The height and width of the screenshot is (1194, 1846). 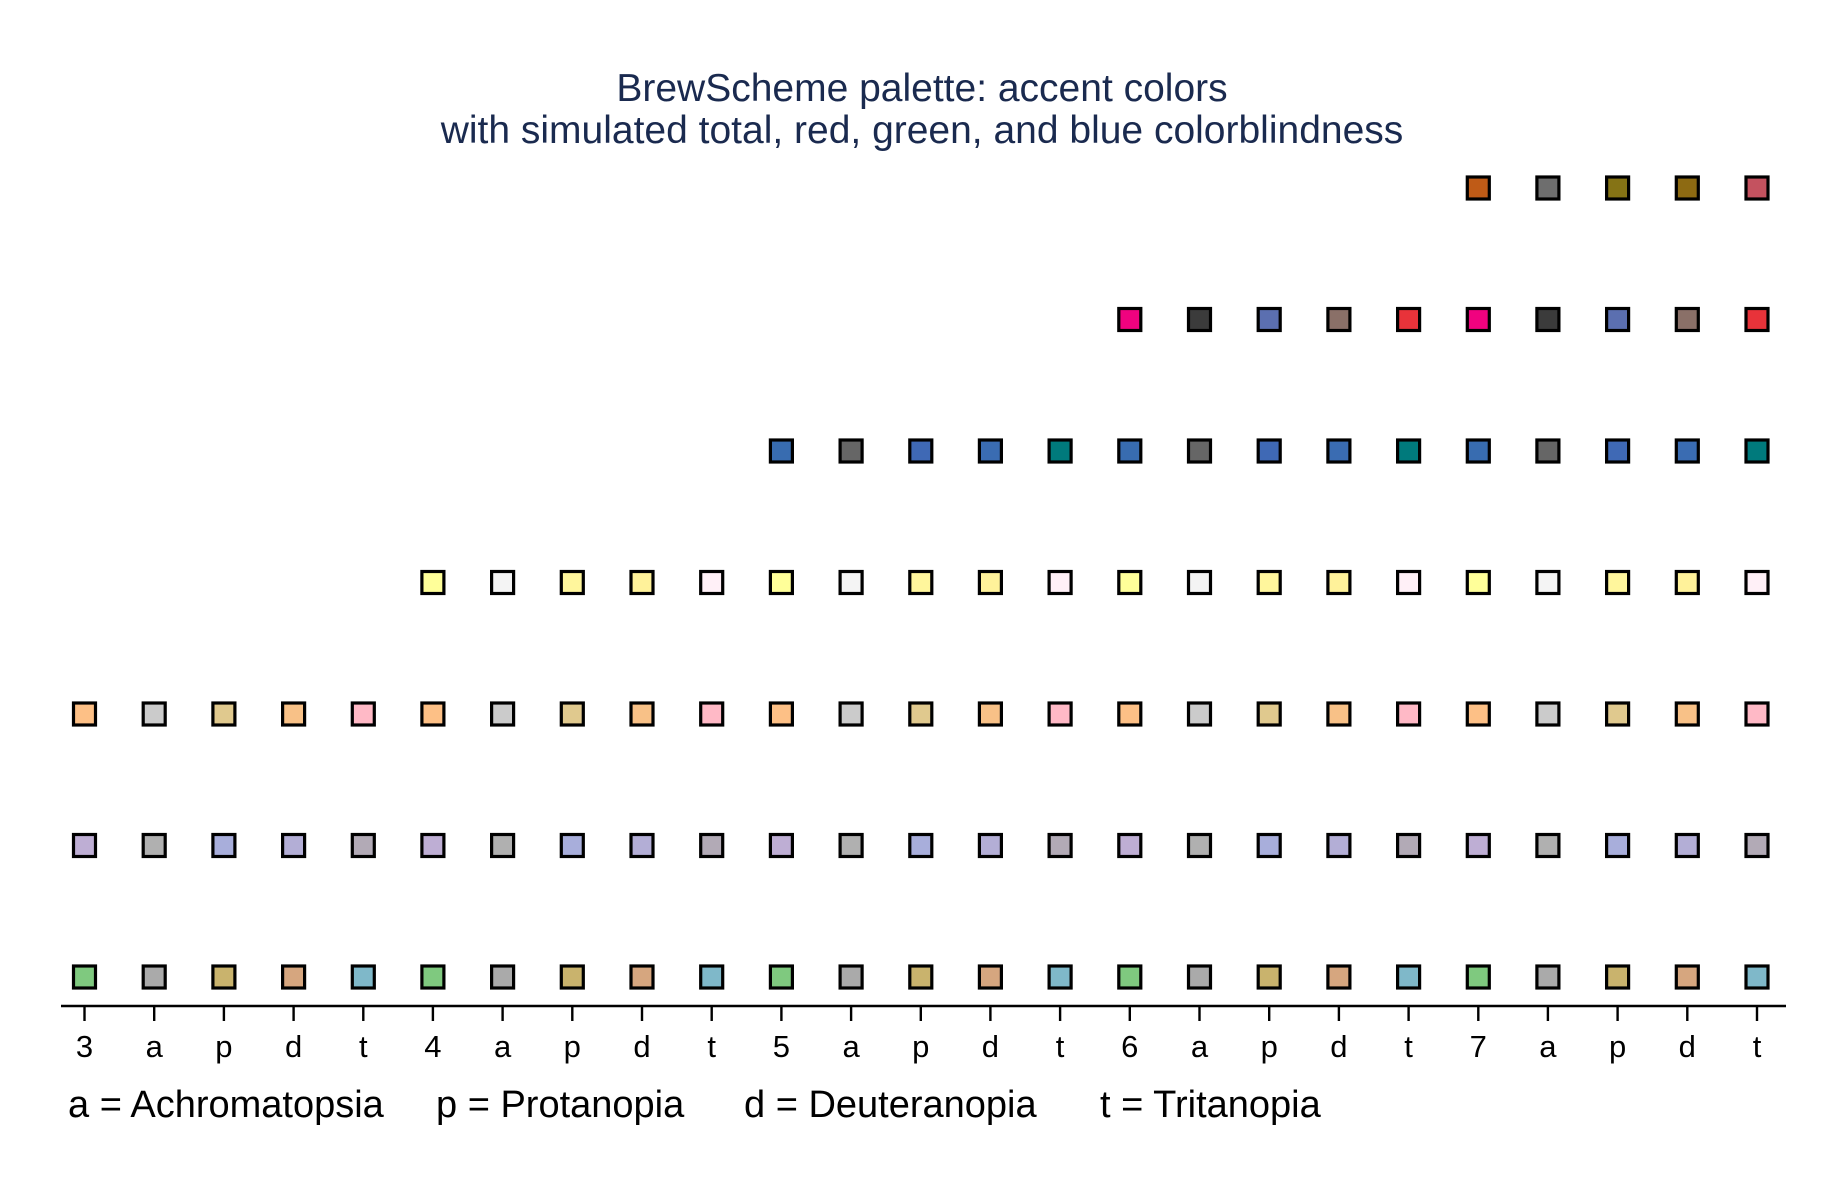 What do you see at coordinates (1687, 1046) in the screenshot?
I see `x-tick-label-24: d` at bounding box center [1687, 1046].